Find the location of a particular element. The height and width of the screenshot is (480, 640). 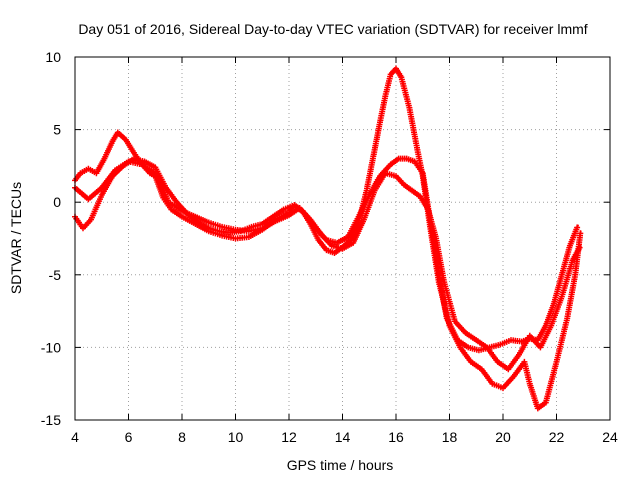

y-tick-label: 10 is located at coordinates (53, 57).